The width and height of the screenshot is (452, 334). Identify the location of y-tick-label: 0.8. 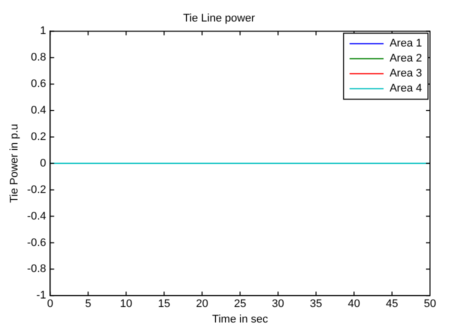
(38, 58).